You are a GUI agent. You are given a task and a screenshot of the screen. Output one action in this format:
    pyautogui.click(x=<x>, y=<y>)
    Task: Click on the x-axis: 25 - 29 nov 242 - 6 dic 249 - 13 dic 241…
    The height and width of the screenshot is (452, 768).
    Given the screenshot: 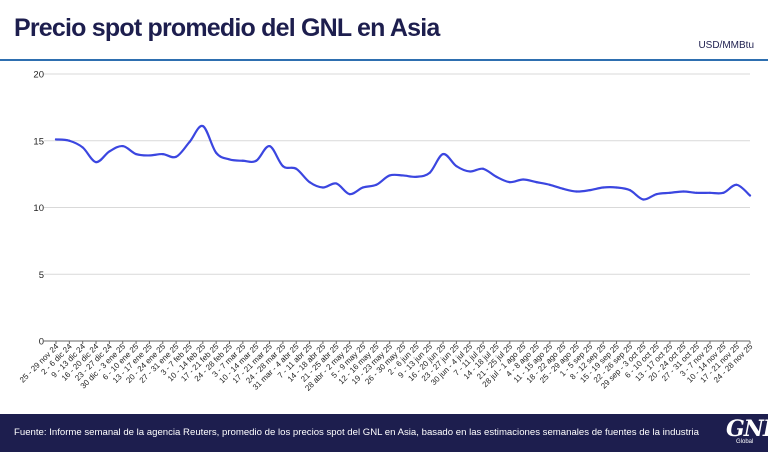 What is the action you would take?
    pyautogui.click(x=386, y=367)
    